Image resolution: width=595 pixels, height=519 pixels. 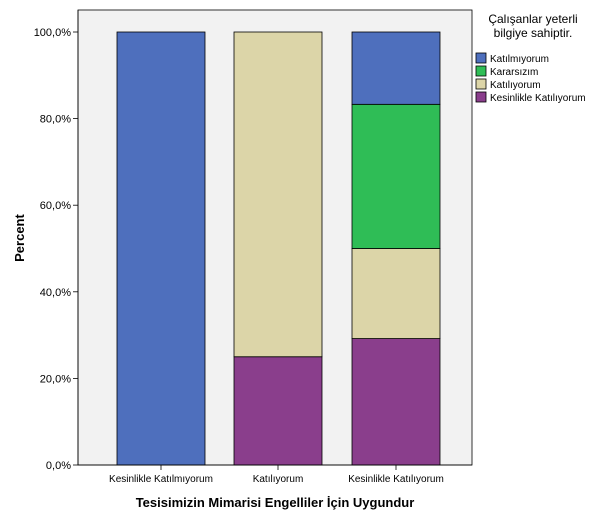 I want to click on x-tick-label: Katılıyorum, so click(x=278, y=479).